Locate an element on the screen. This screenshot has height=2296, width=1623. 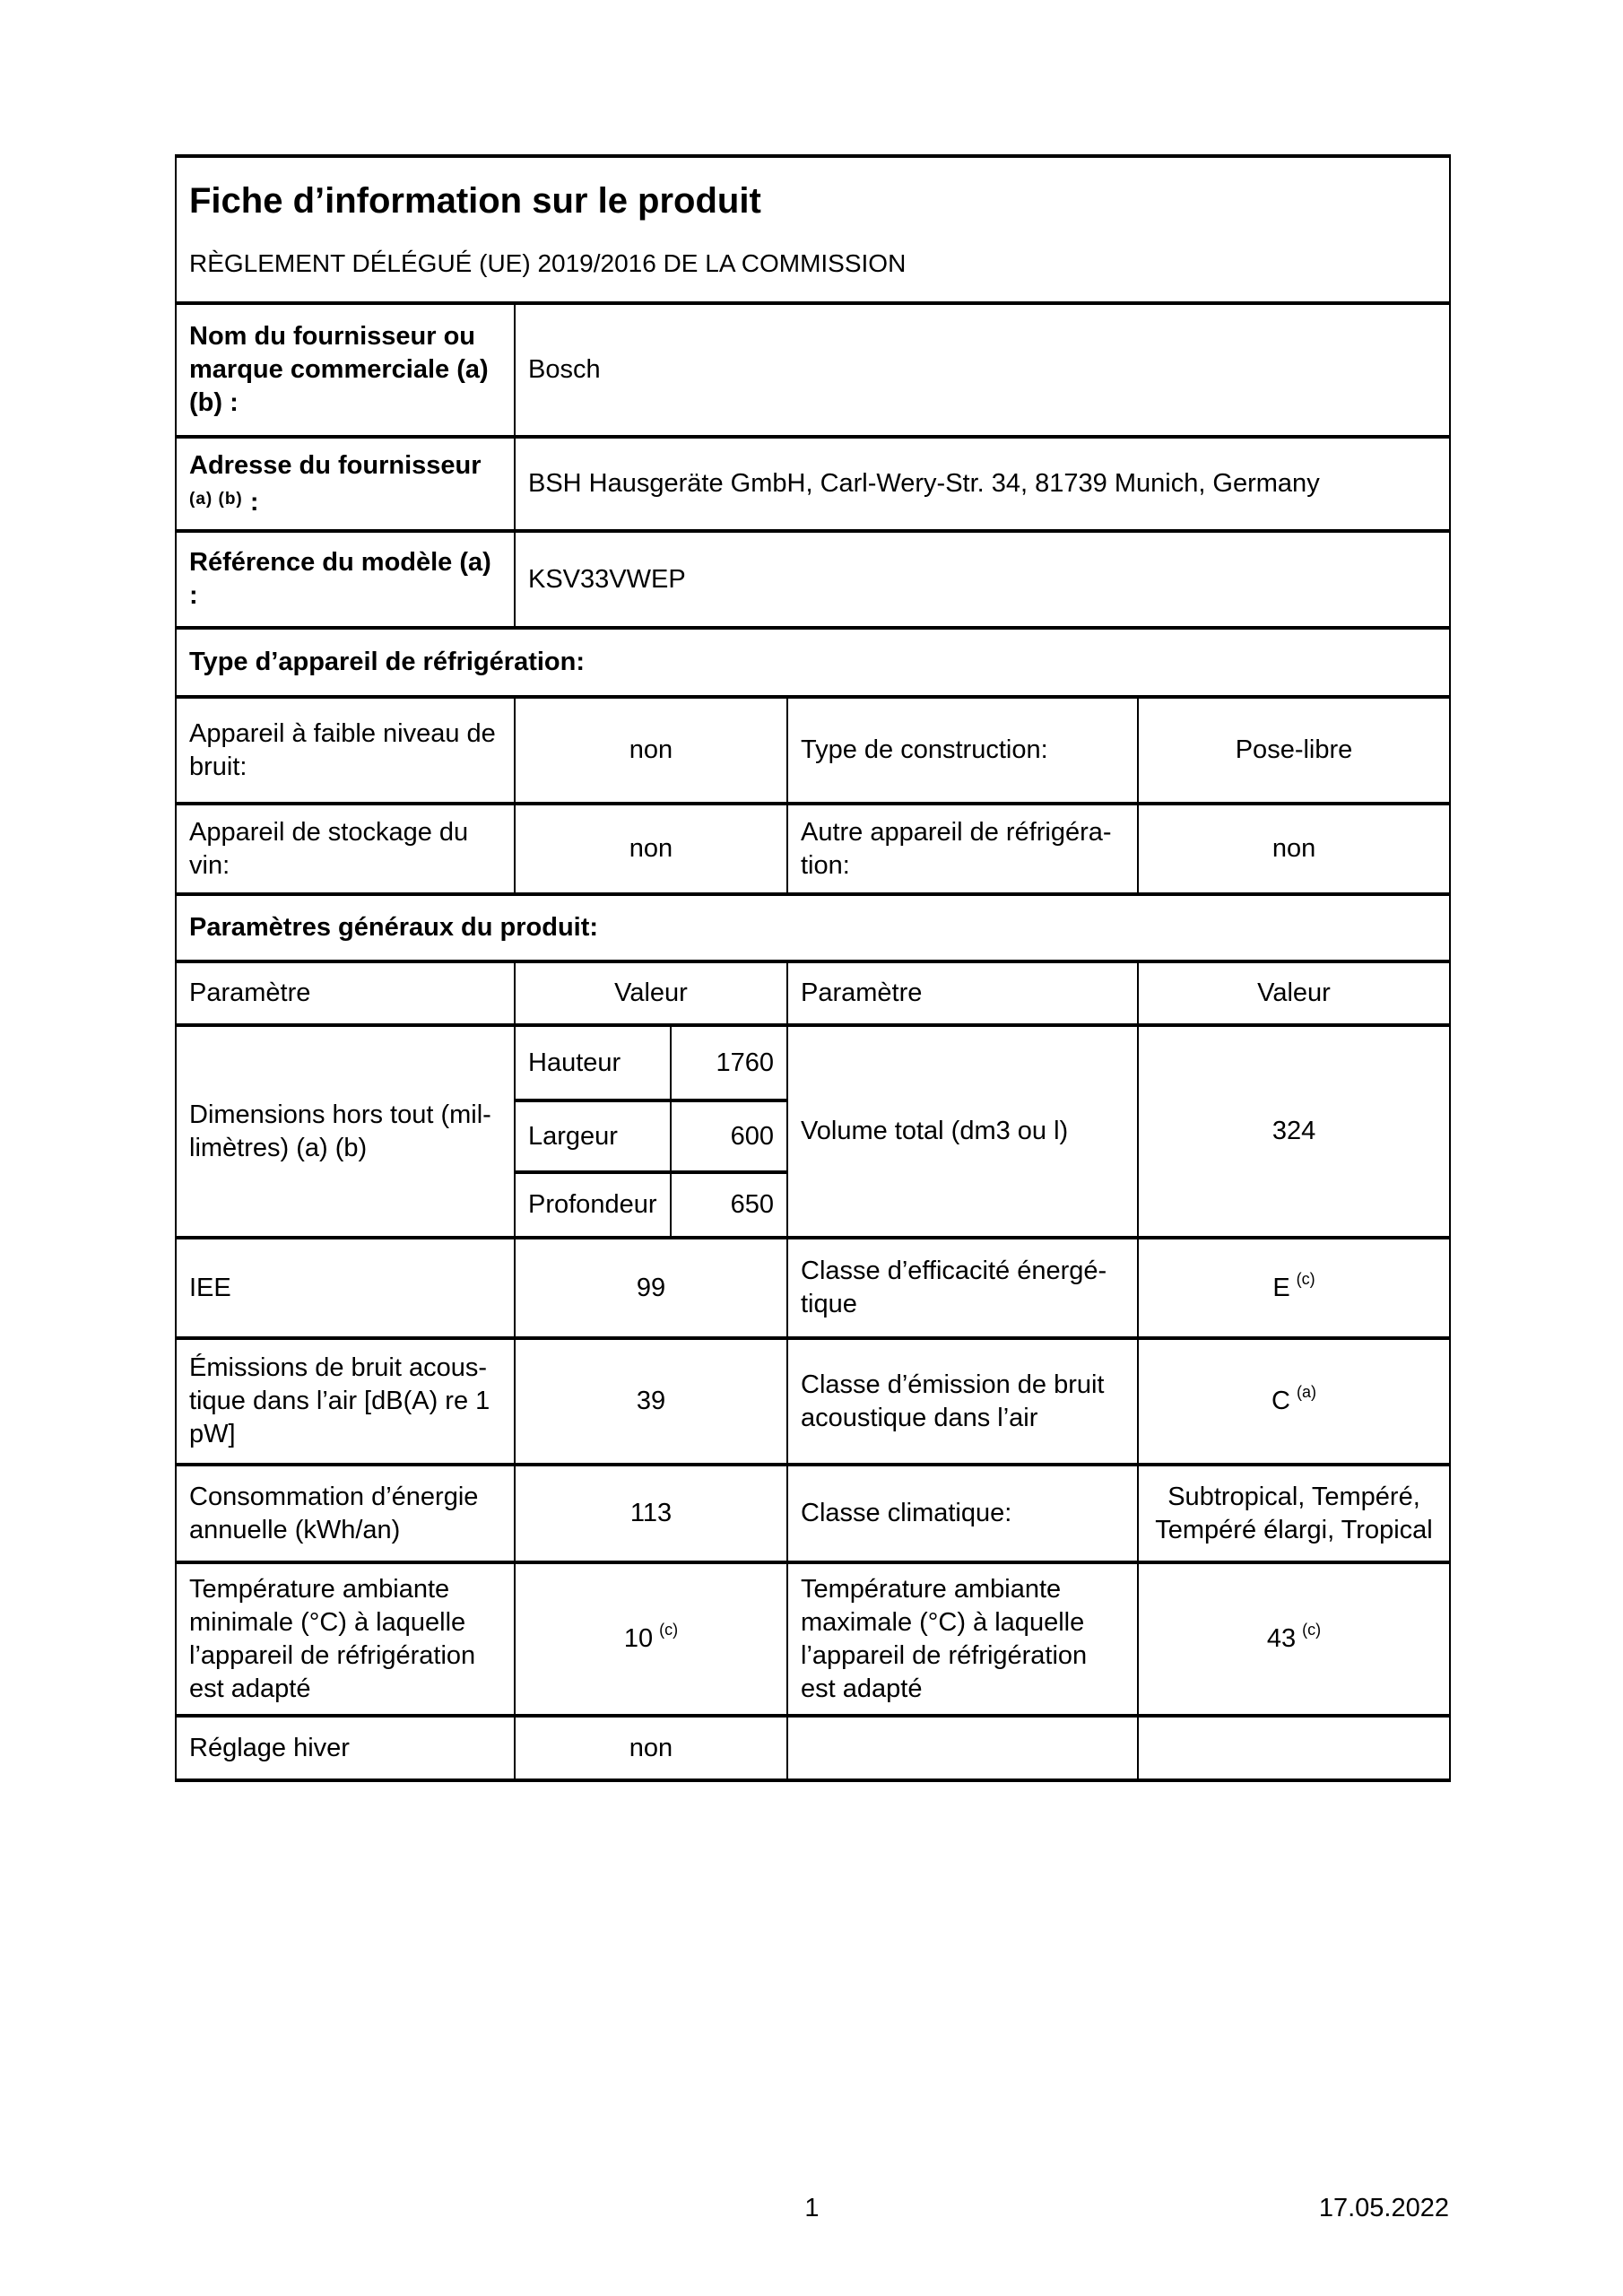
table-row: Profondeur 650 is located at coordinates (813, 1204).